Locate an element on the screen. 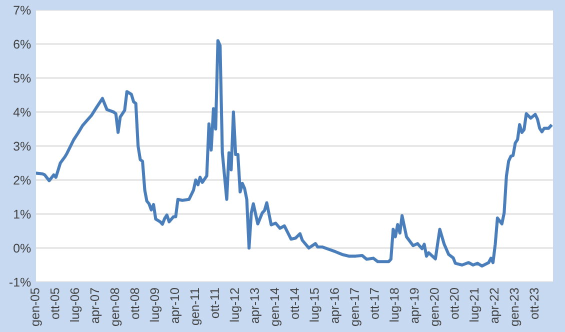 This screenshot has width=565, height=332. x-tick-label: ott-23 is located at coordinates (534, 303).